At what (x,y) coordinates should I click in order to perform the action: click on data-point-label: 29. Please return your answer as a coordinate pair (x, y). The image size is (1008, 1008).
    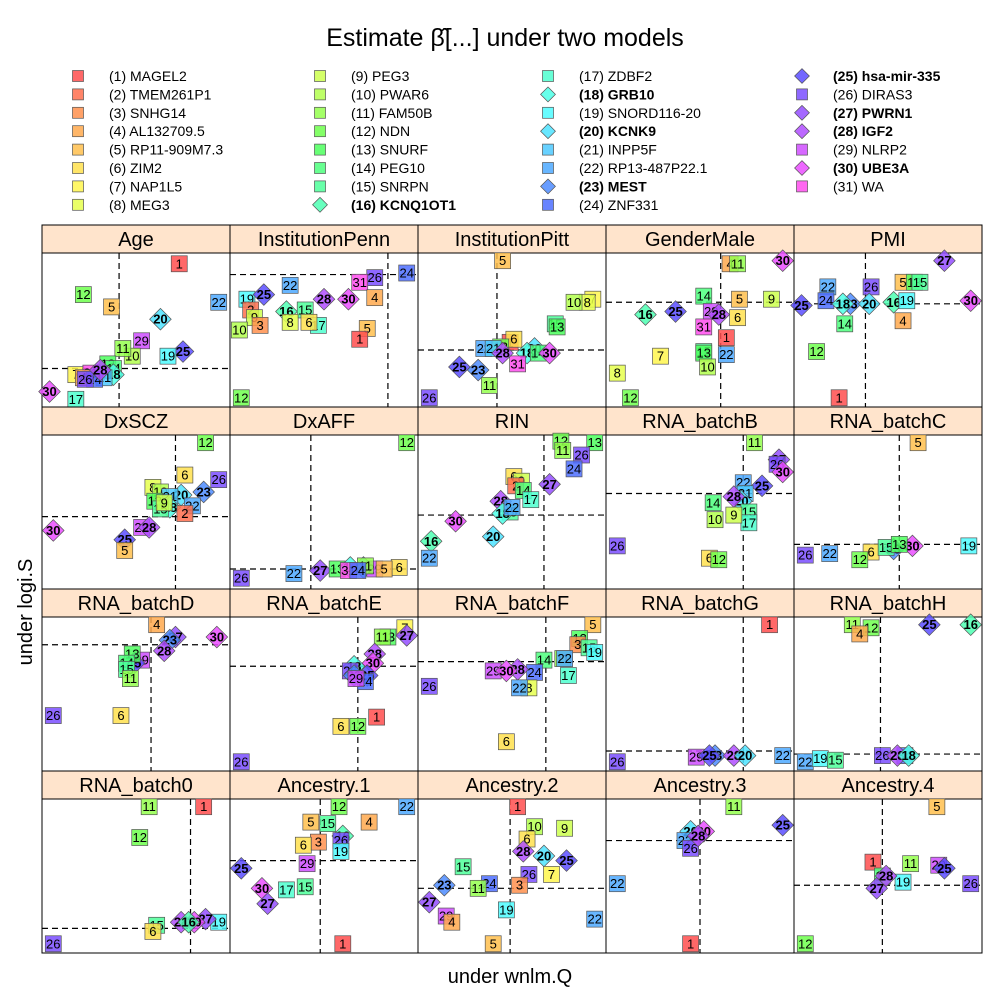
    Looking at the image, I should click on (356, 678).